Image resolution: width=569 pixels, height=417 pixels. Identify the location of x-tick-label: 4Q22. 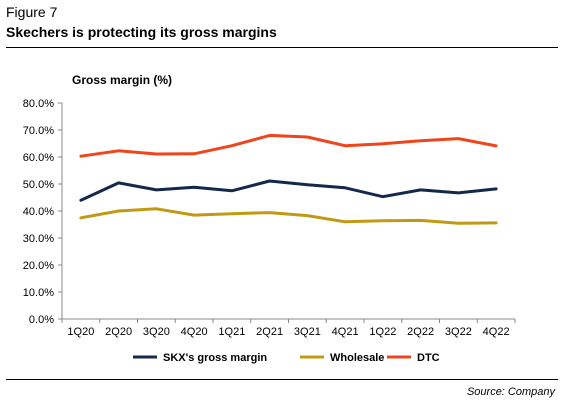
(496, 332).